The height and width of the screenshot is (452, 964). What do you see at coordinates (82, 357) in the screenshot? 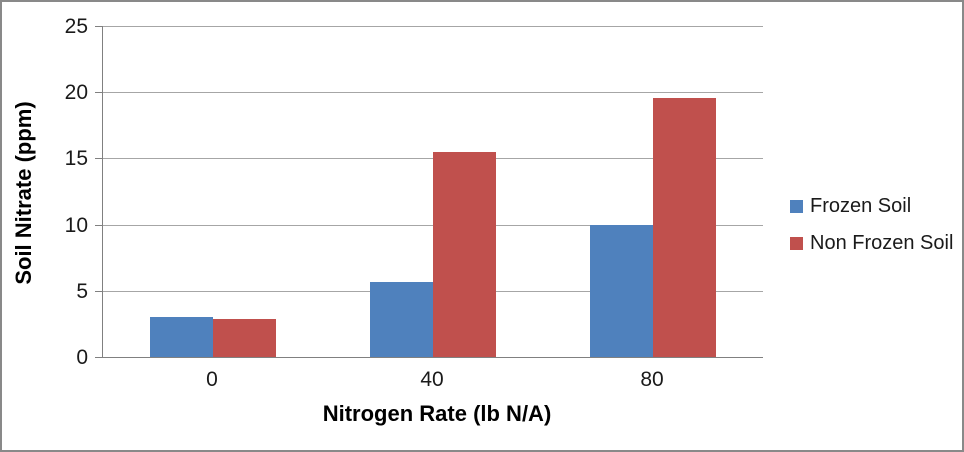
I see `y-tick-label-0: 0` at bounding box center [82, 357].